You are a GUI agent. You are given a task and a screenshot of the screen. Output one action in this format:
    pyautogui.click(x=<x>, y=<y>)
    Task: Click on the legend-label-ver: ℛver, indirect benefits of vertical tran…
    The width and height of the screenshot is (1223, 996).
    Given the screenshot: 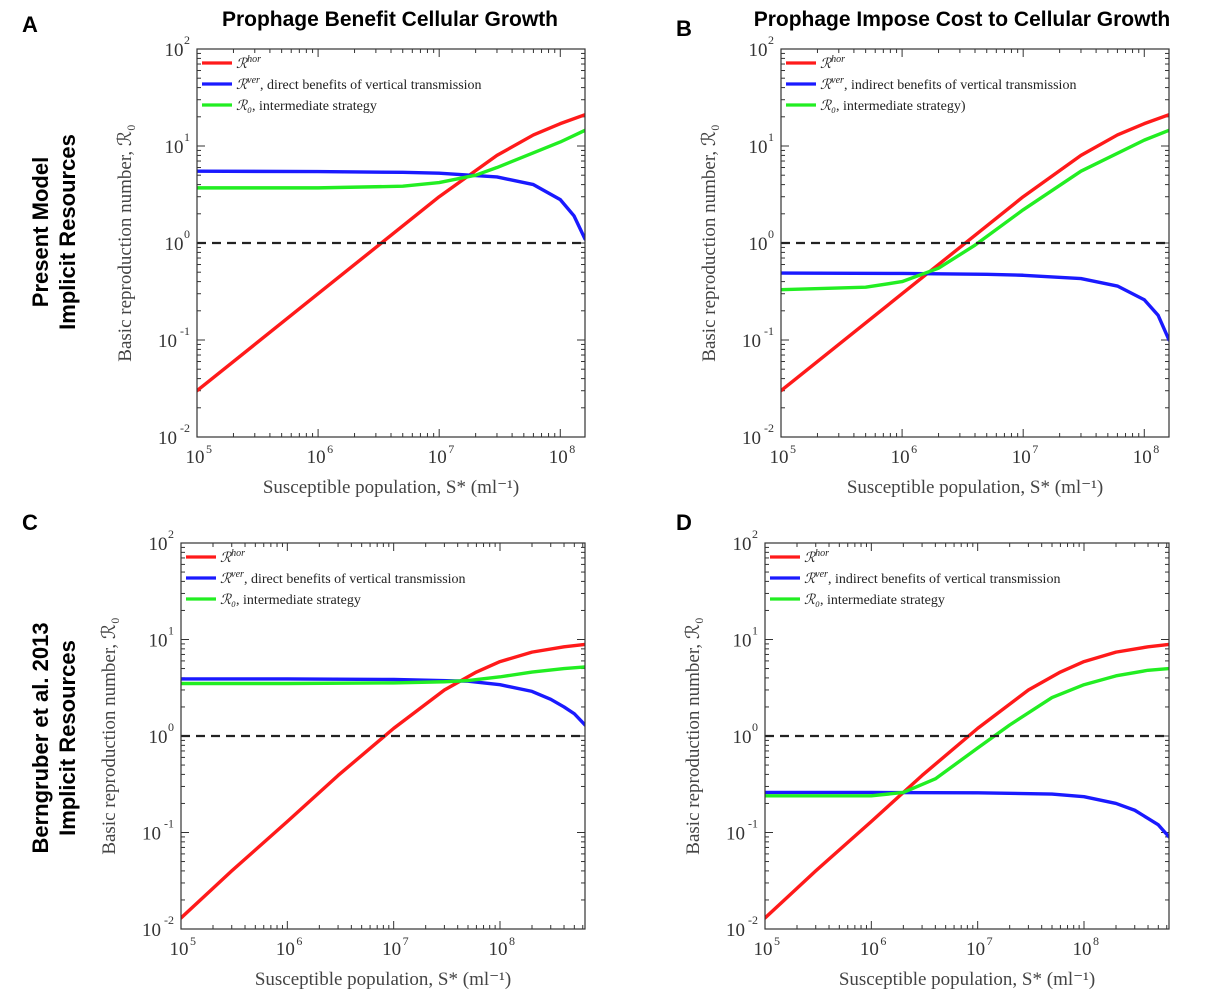 What is the action you would take?
    pyautogui.click(x=932, y=578)
    